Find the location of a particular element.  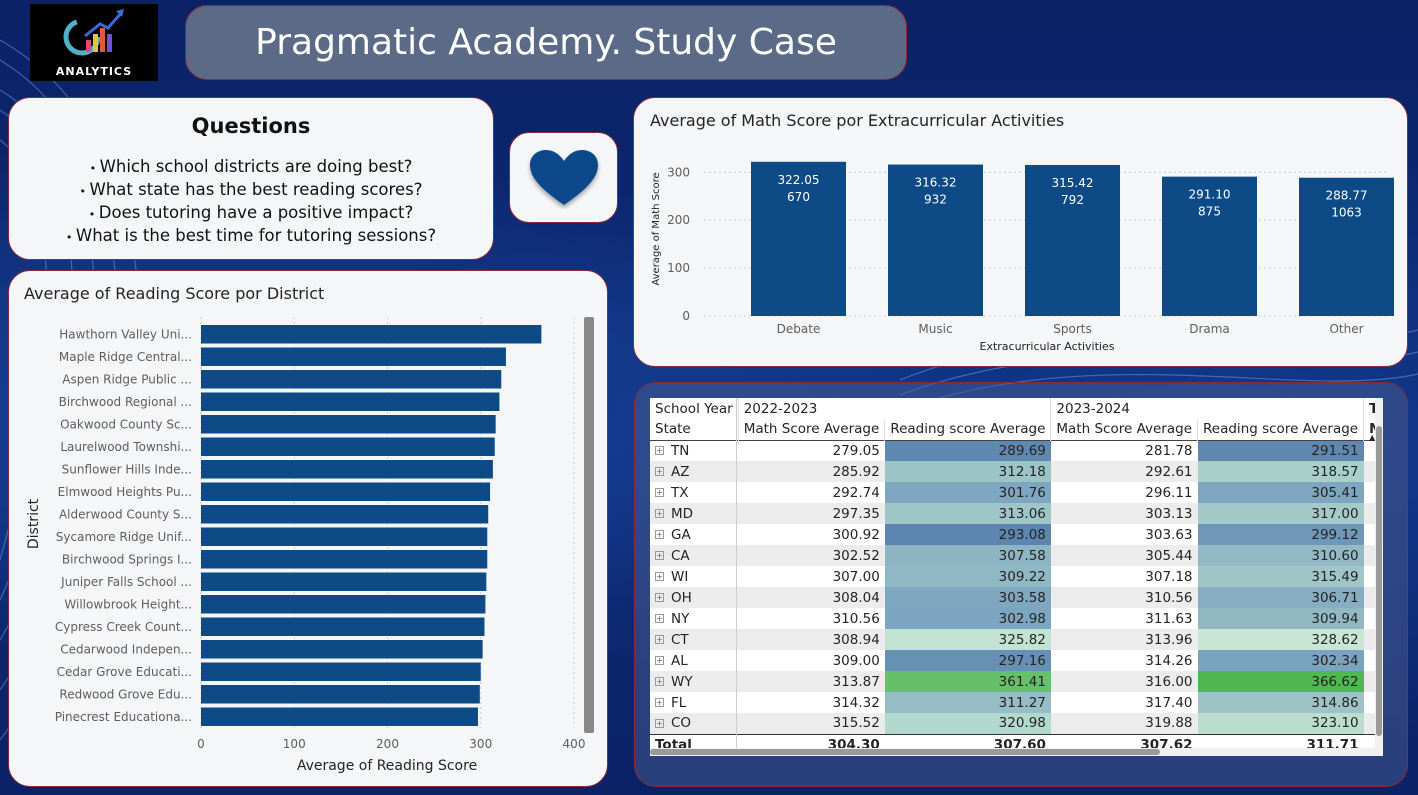

reading-2022-cell: 307.58 is located at coordinates (967, 555).